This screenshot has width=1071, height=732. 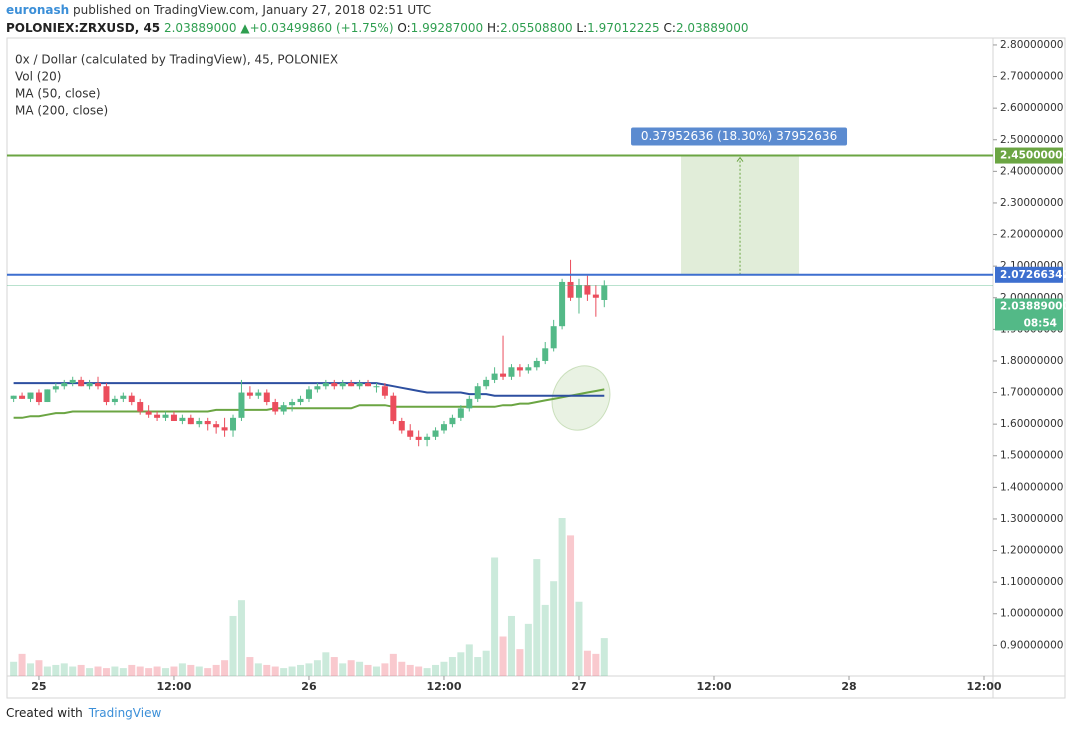 I want to click on y-tick-label: 1.40000000, so click(x=1031, y=487).